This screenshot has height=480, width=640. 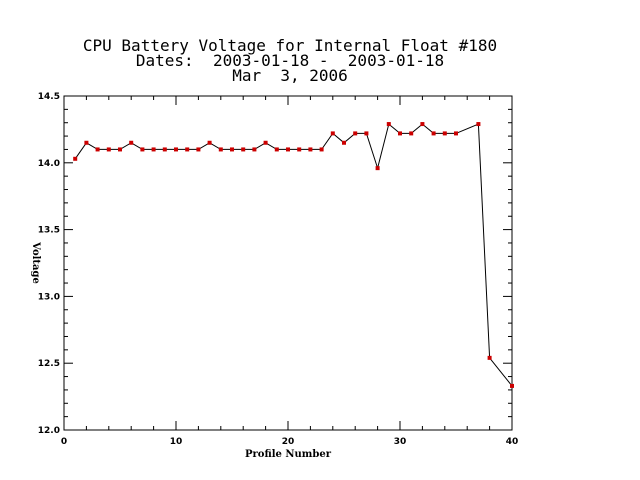 I want to click on y-tick-label: 14.5, so click(x=49, y=97).